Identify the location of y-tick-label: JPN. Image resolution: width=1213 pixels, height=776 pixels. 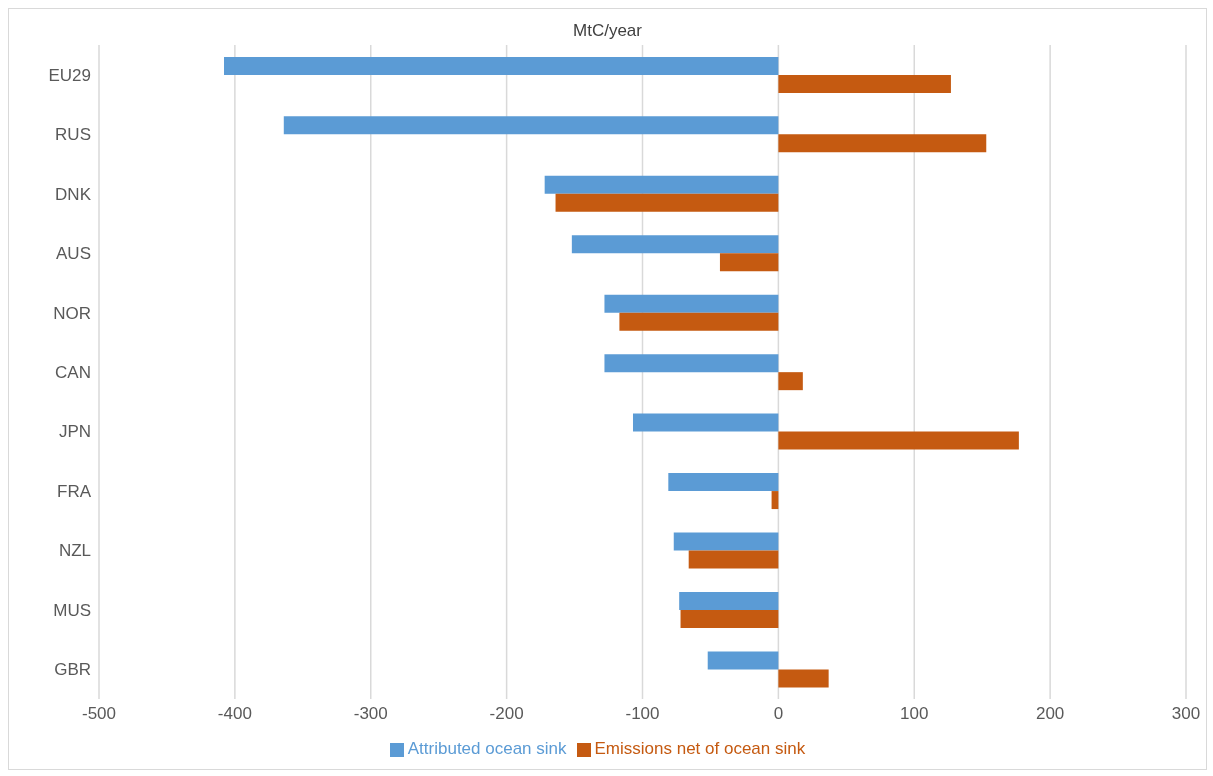
(74, 432).